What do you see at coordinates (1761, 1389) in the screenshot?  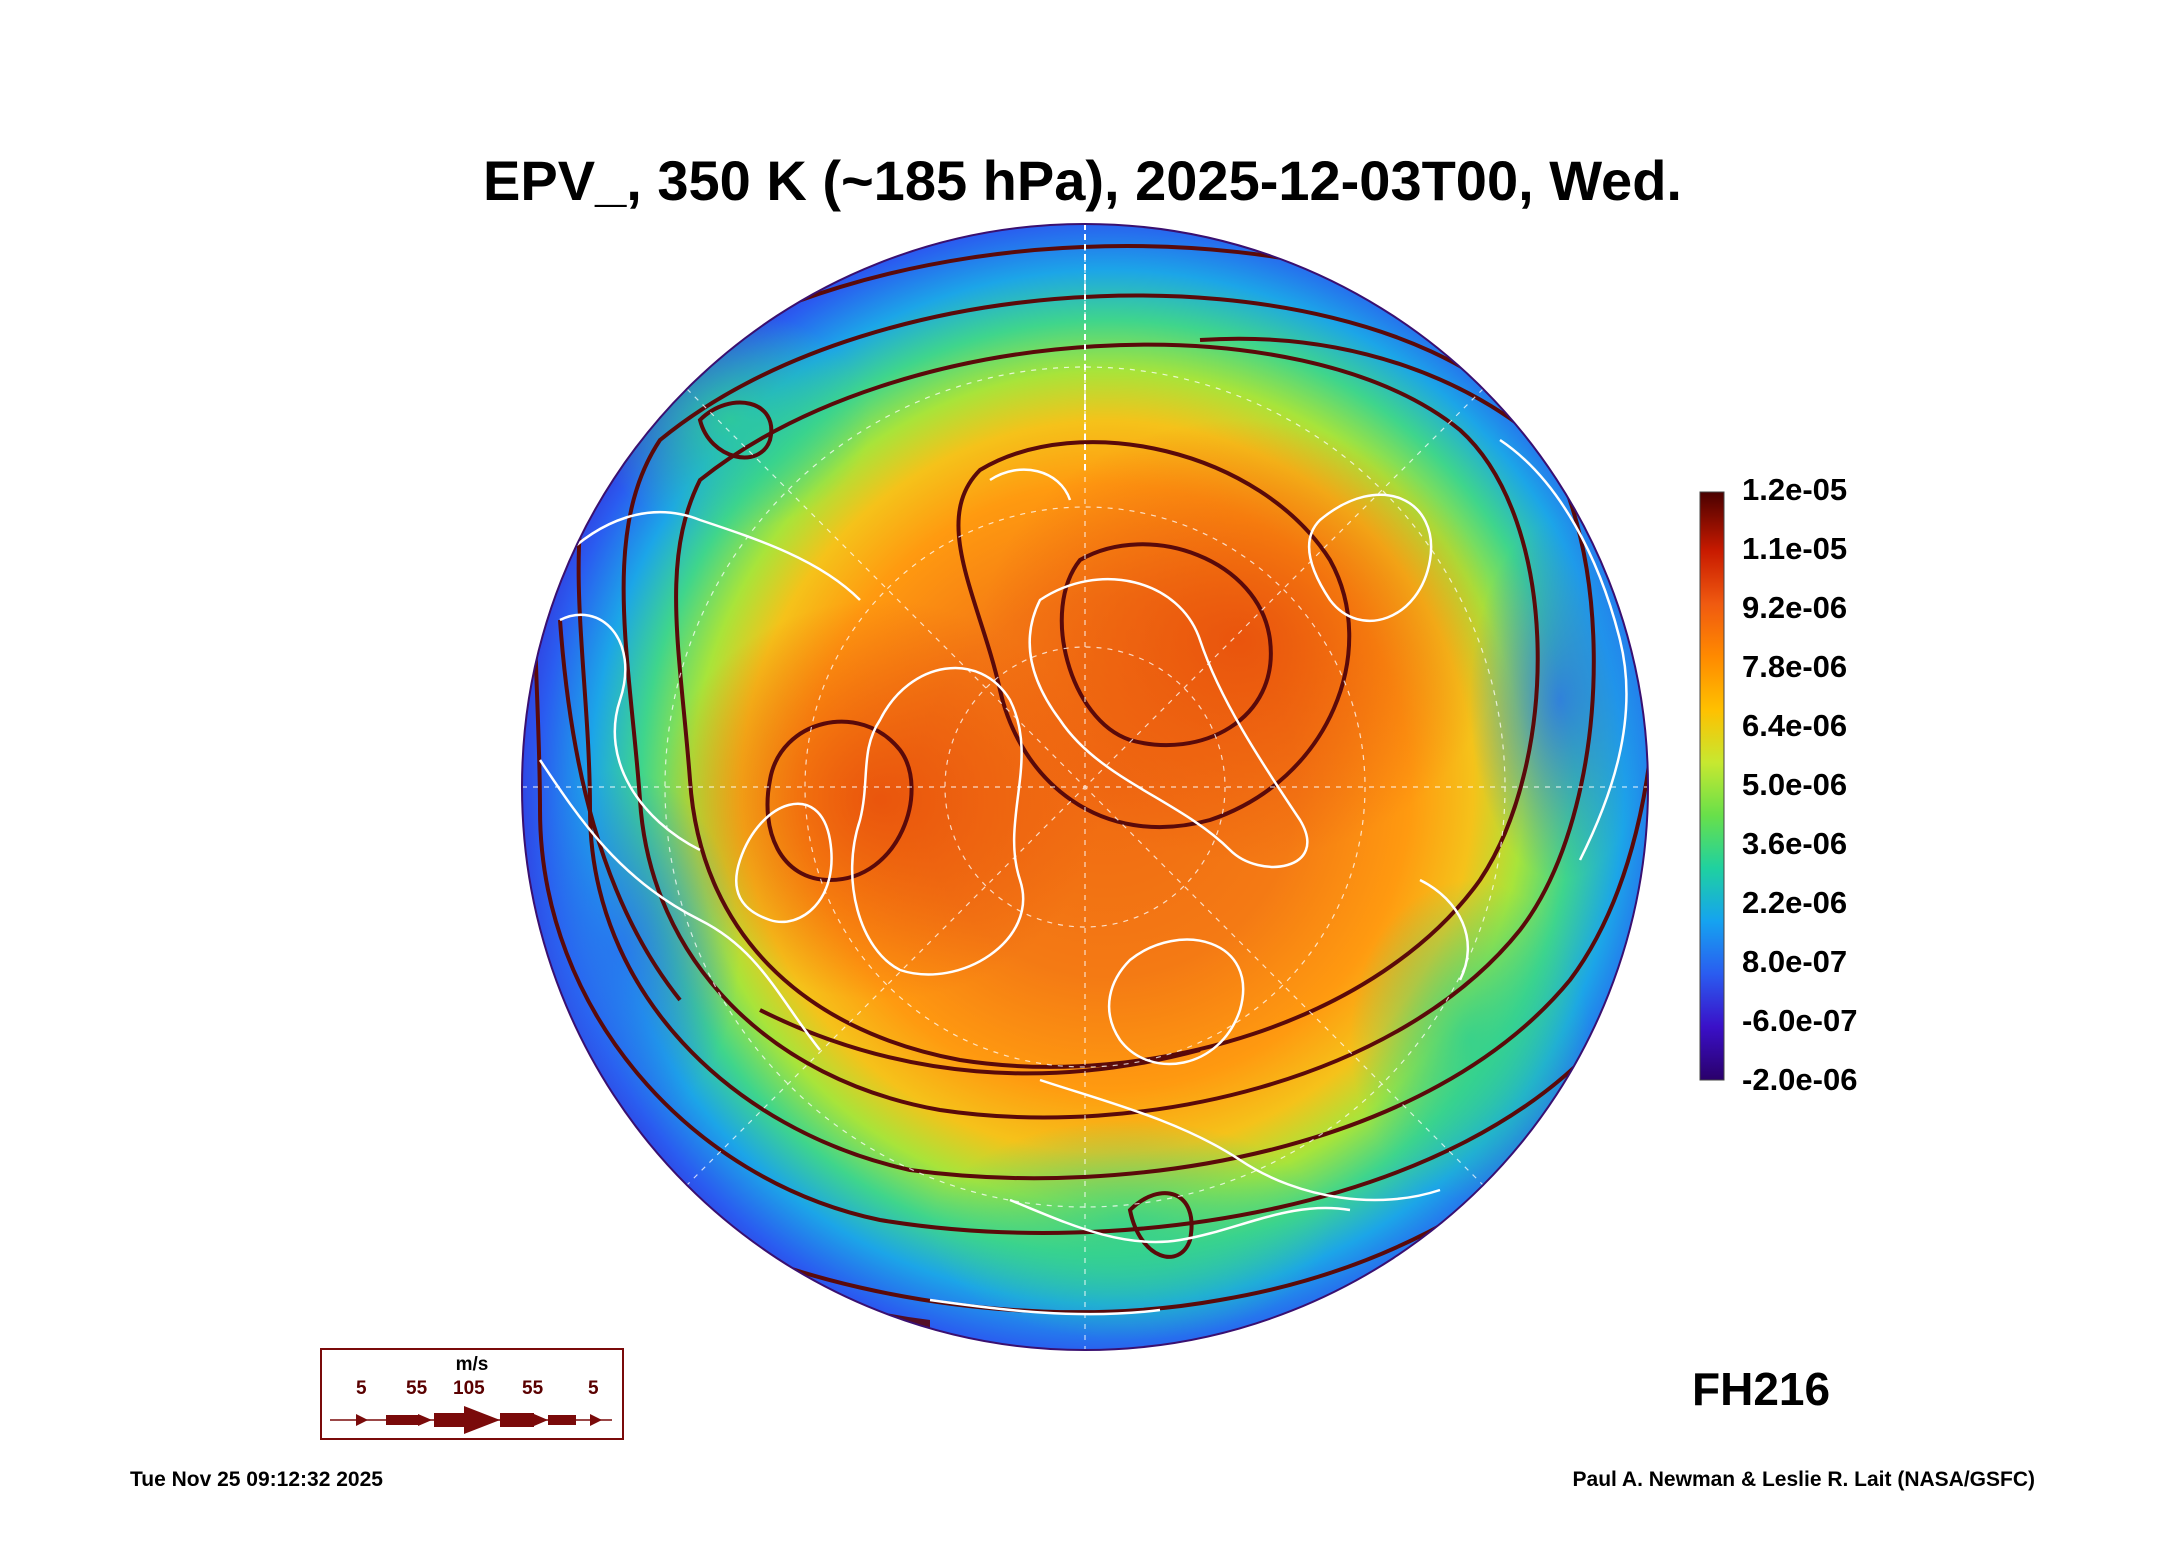 I see `forecast-hour: FH216` at bounding box center [1761, 1389].